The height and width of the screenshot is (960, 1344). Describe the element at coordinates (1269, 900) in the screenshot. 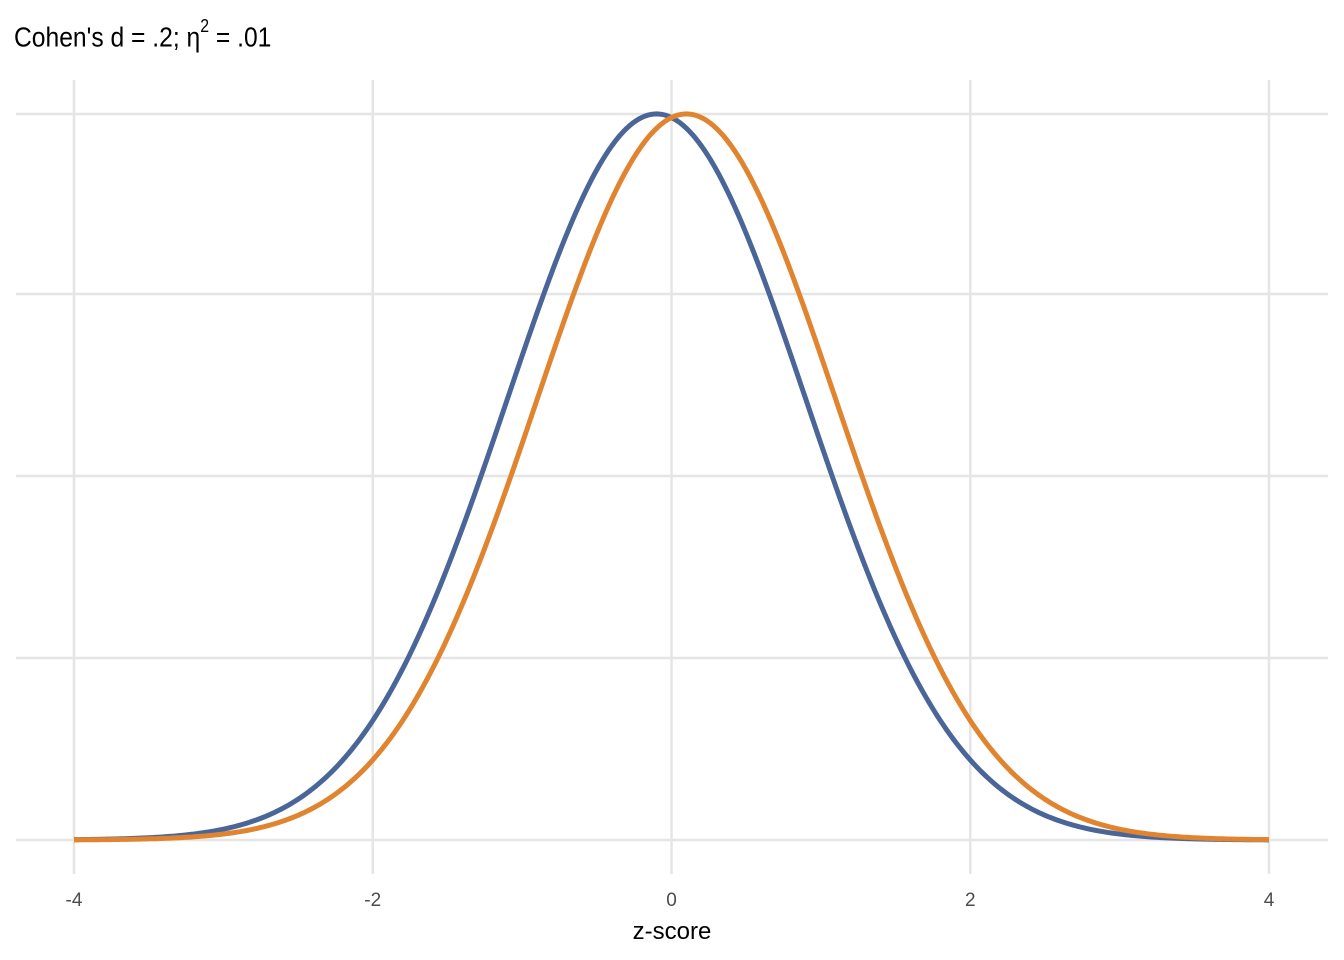

I see `x-tick-label: 4` at that location.